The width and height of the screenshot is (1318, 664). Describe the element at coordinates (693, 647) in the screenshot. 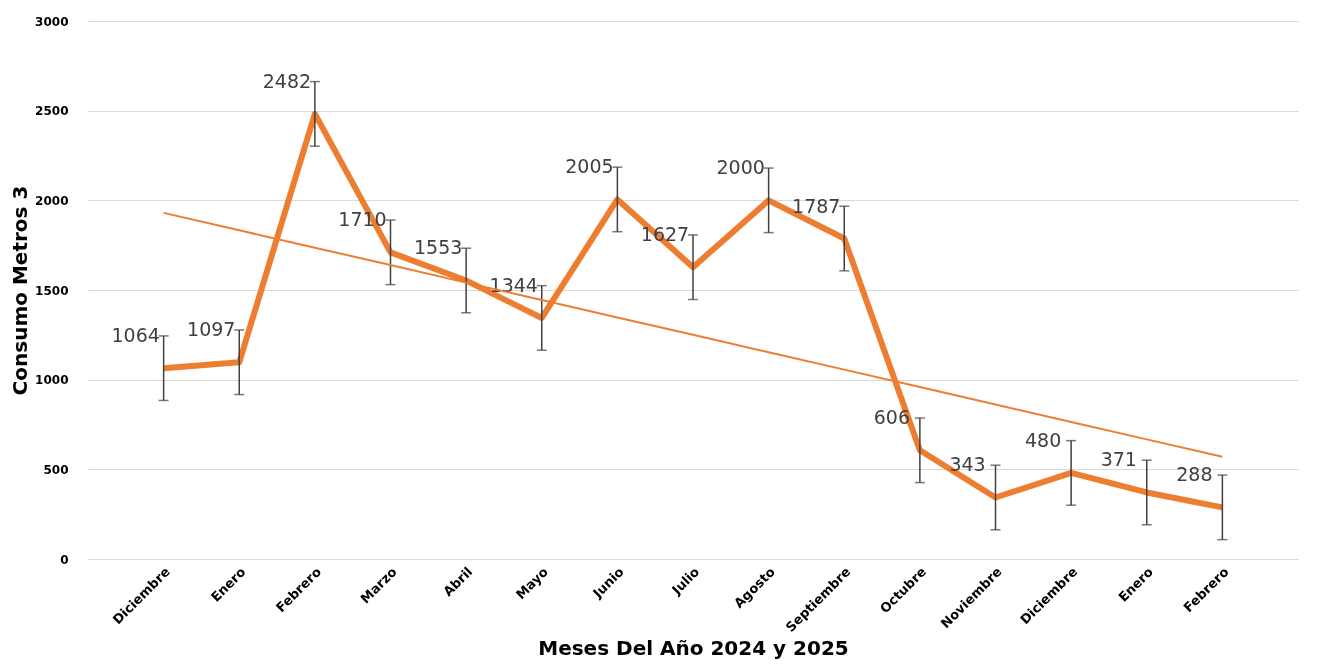

I see `x-axis-title: Meses Del Año 2024 y 2025` at that location.